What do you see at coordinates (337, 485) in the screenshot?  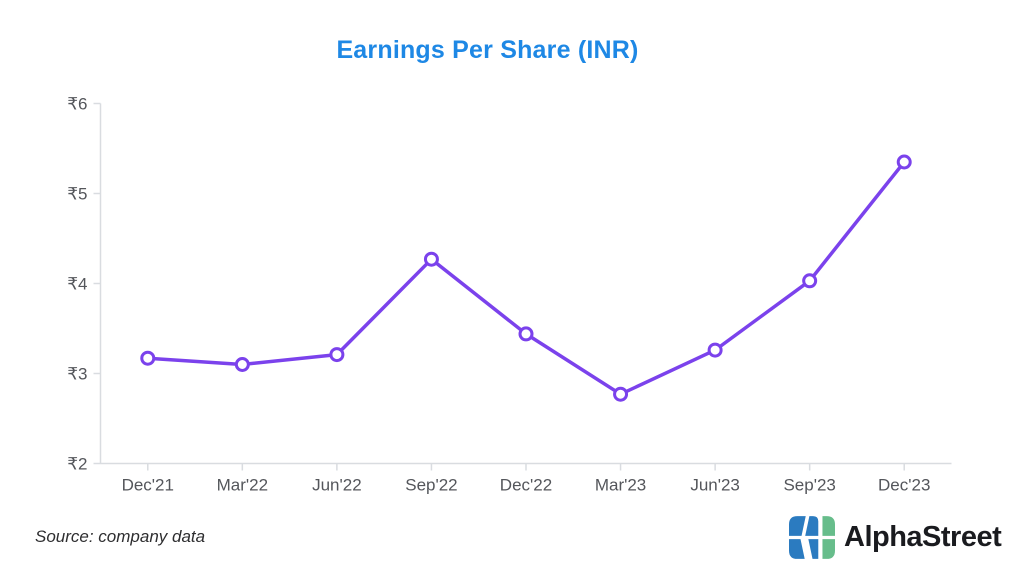 I see `x-tick-label: Jun'22` at bounding box center [337, 485].